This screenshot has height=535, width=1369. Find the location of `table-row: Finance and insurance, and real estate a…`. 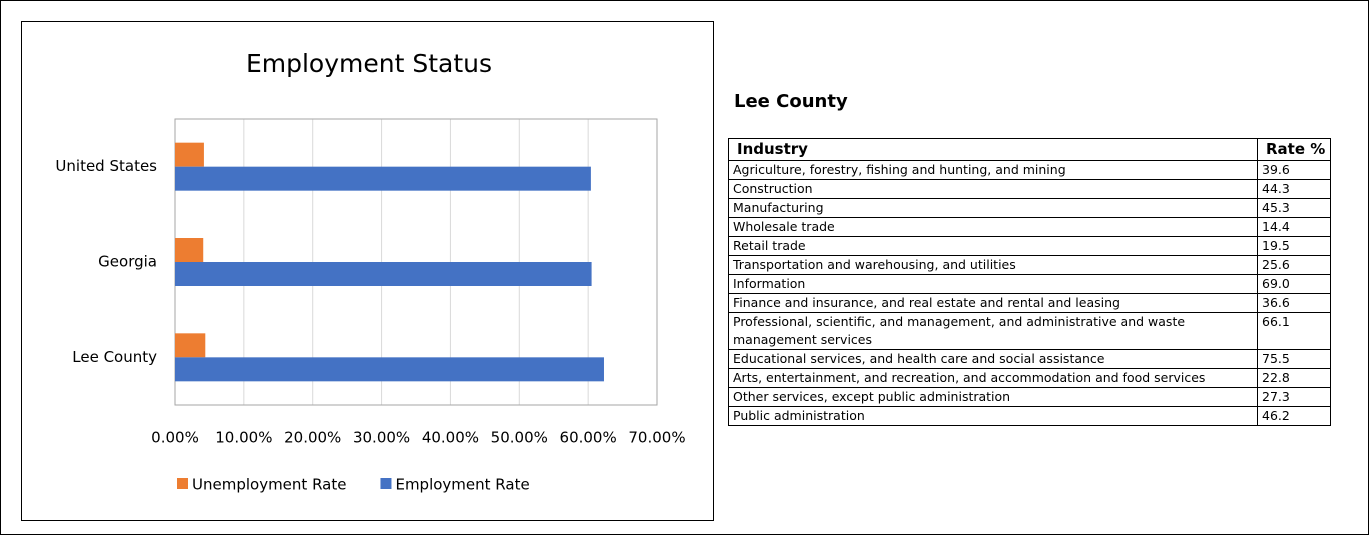

table-row: Finance and insurance, and real estate a… is located at coordinates (1029, 303).